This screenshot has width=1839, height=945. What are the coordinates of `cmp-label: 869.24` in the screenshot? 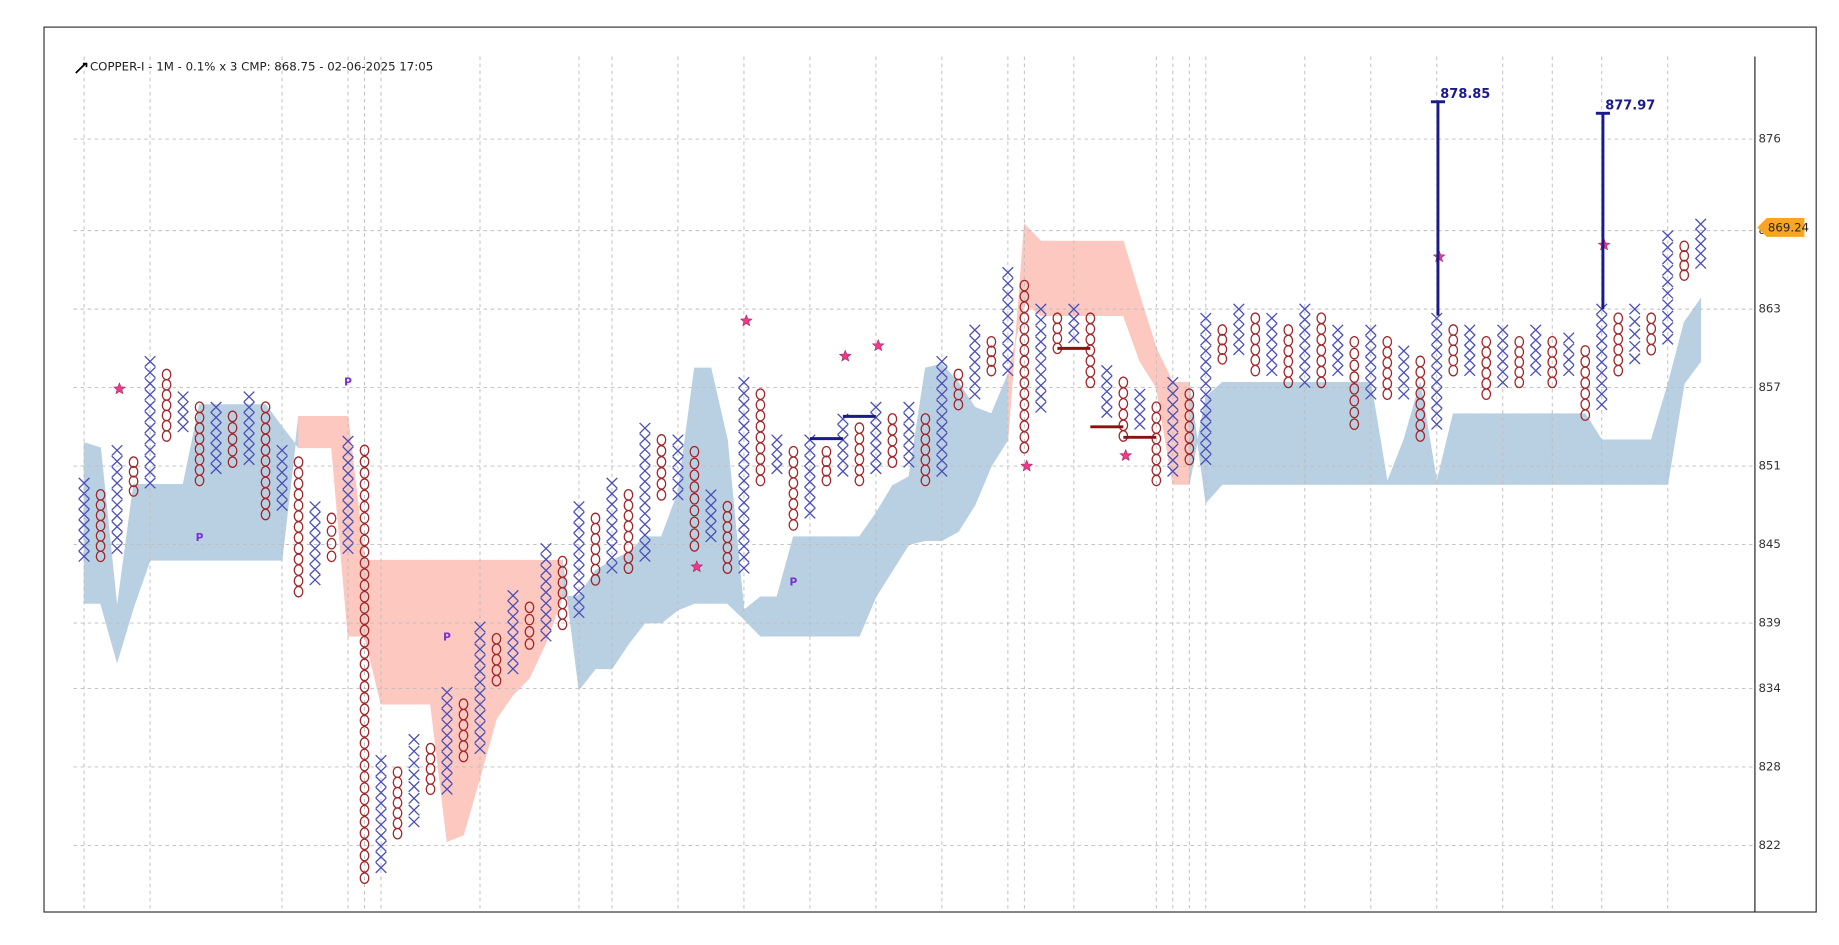 It's located at (1788, 228).